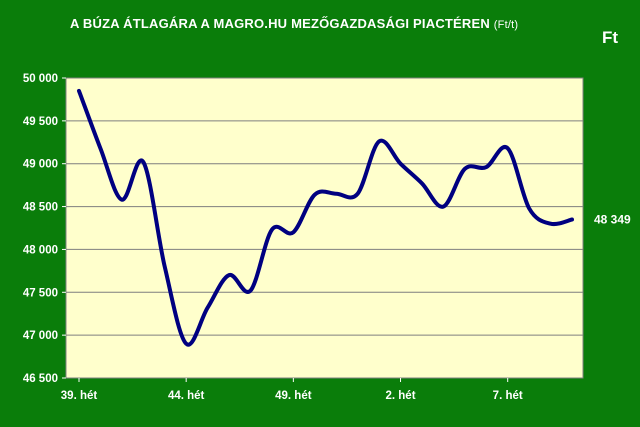 Image resolution: width=640 pixels, height=427 pixels. I want to click on y-tick-label: 48 500, so click(40, 208).